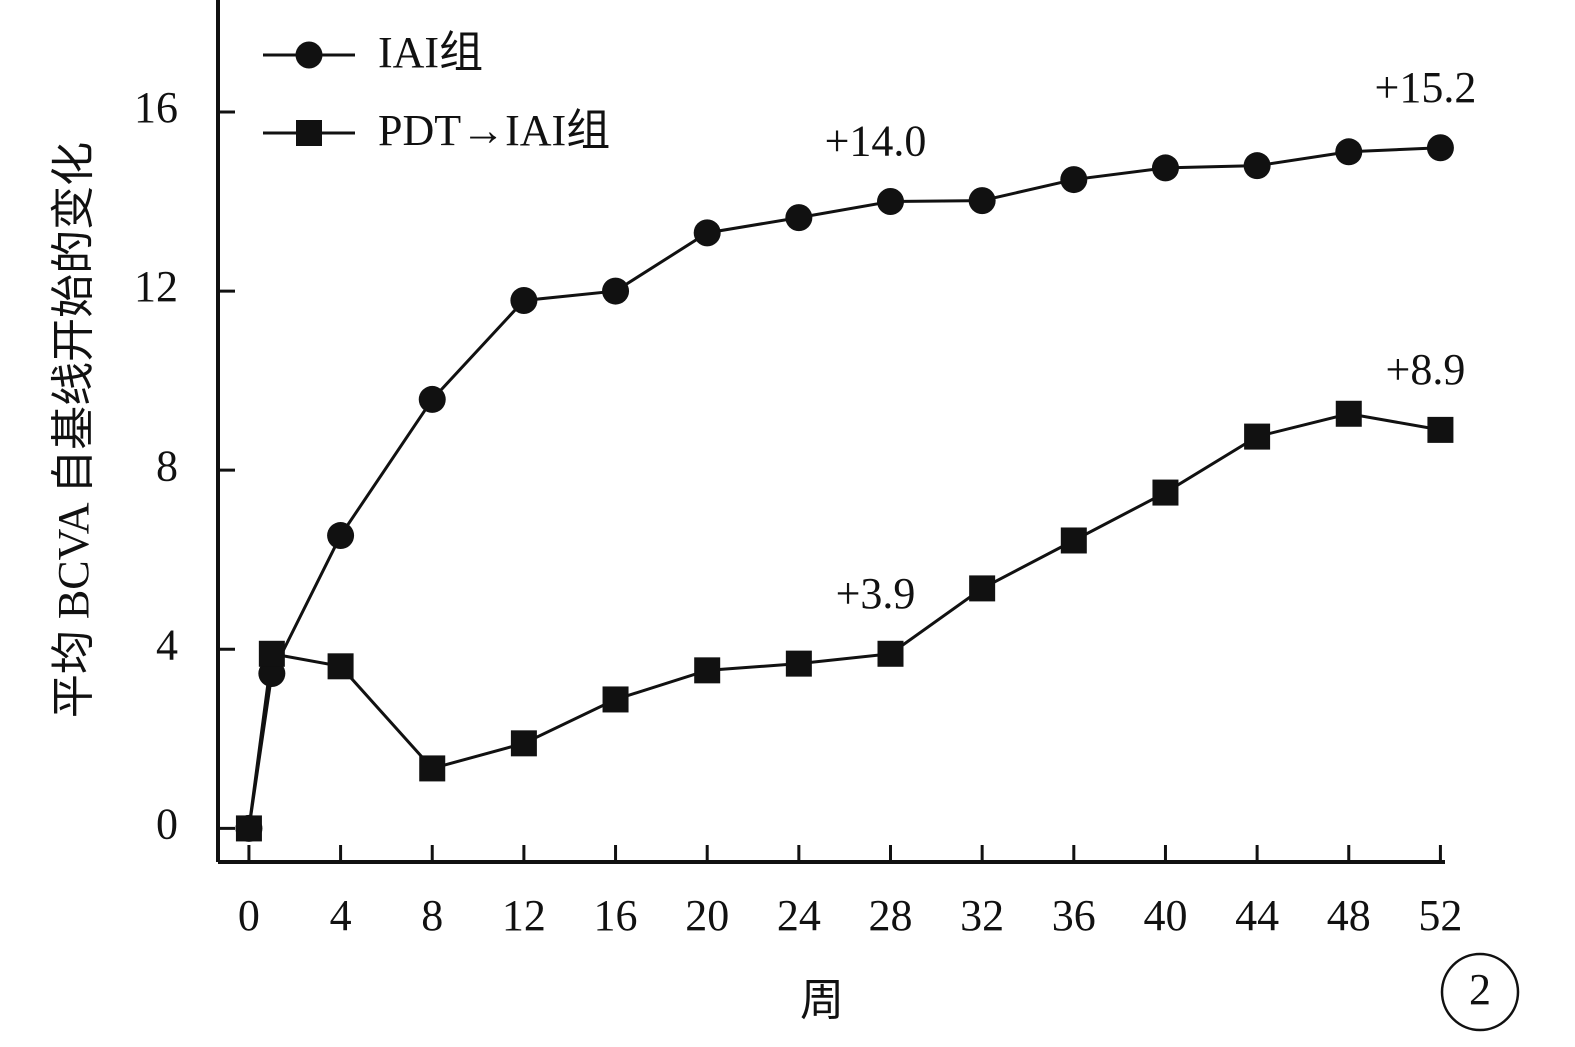 Image resolution: width=1575 pixels, height=1047 pixels. Describe the element at coordinates (616, 915) in the screenshot. I see `x-tick-label: 16` at that location.